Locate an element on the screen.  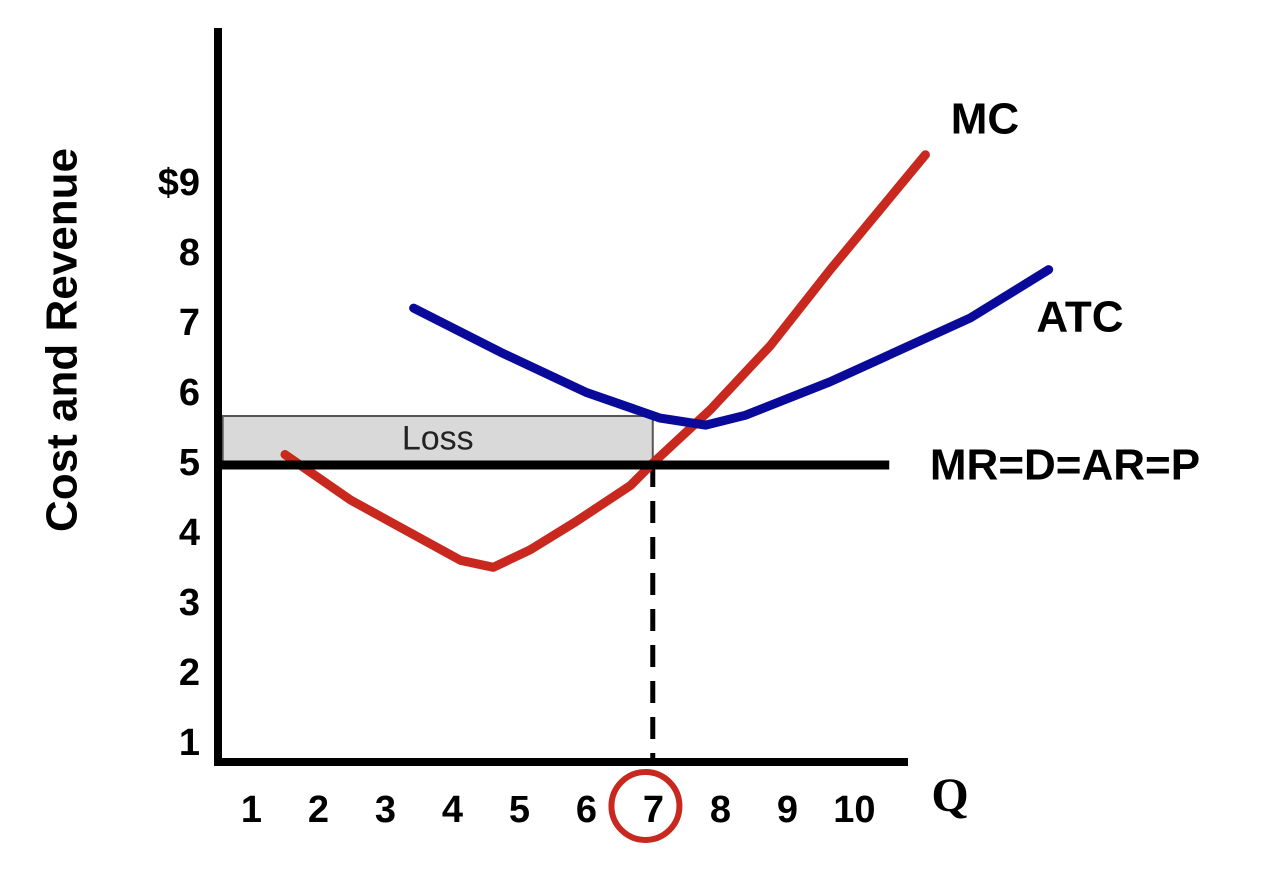
x-tick-label: 10 is located at coordinates (854, 810).